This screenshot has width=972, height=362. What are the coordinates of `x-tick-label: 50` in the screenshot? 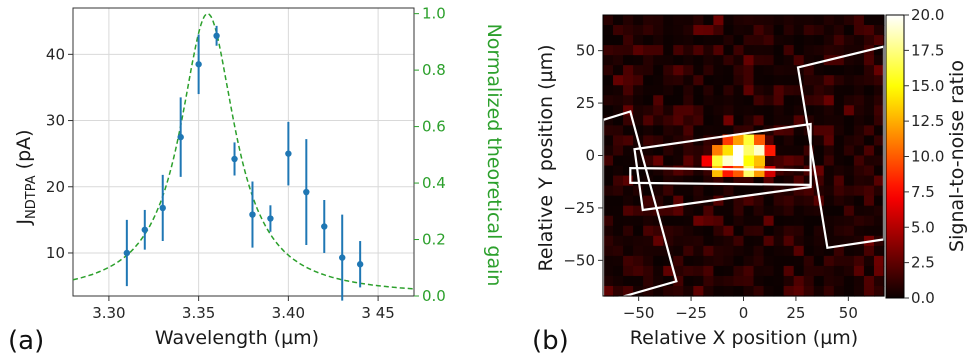 It's located at (848, 313).